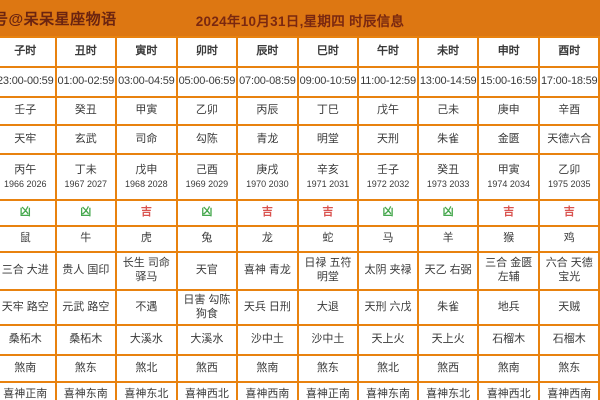 This screenshot has height=400, width=600. I want to click on name-cell: 子时, so click(28, 52).